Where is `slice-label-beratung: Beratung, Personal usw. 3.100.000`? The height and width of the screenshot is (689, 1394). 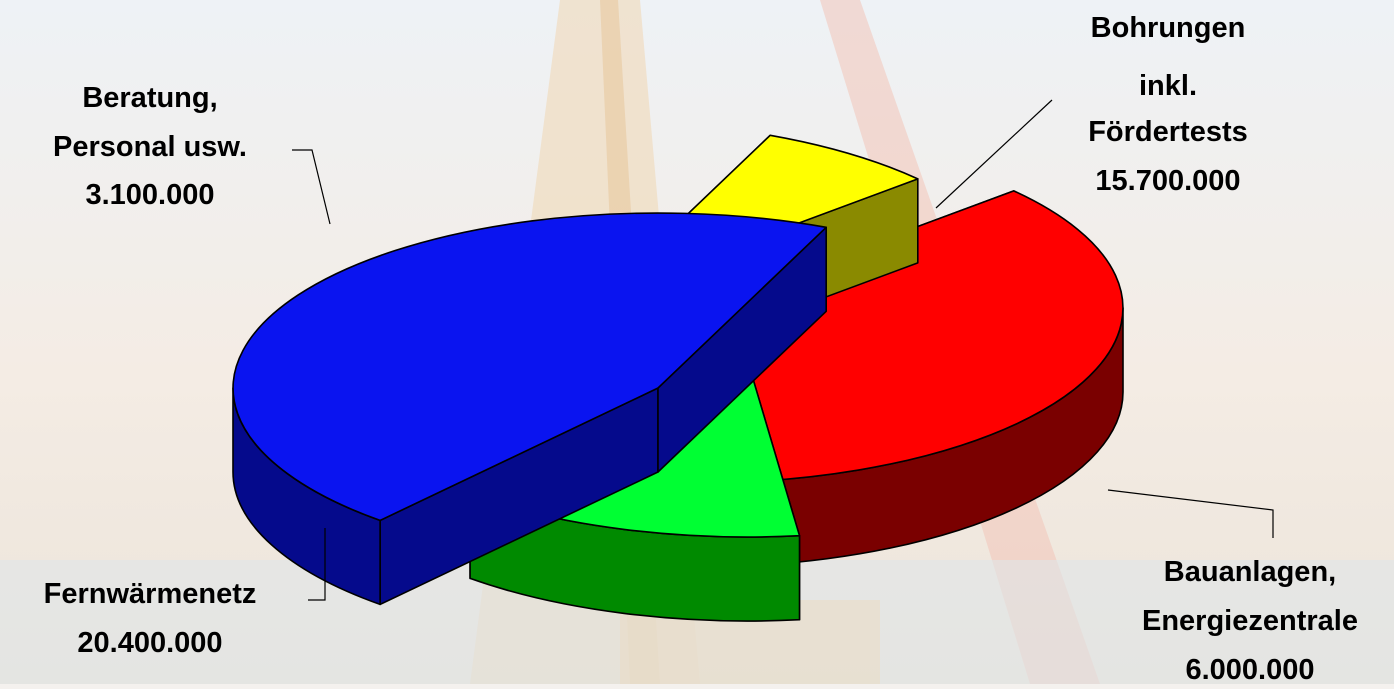
slice-label-beratung: Beratung, Personal usw. 3.100.000 is located at coordinates (150, 146).